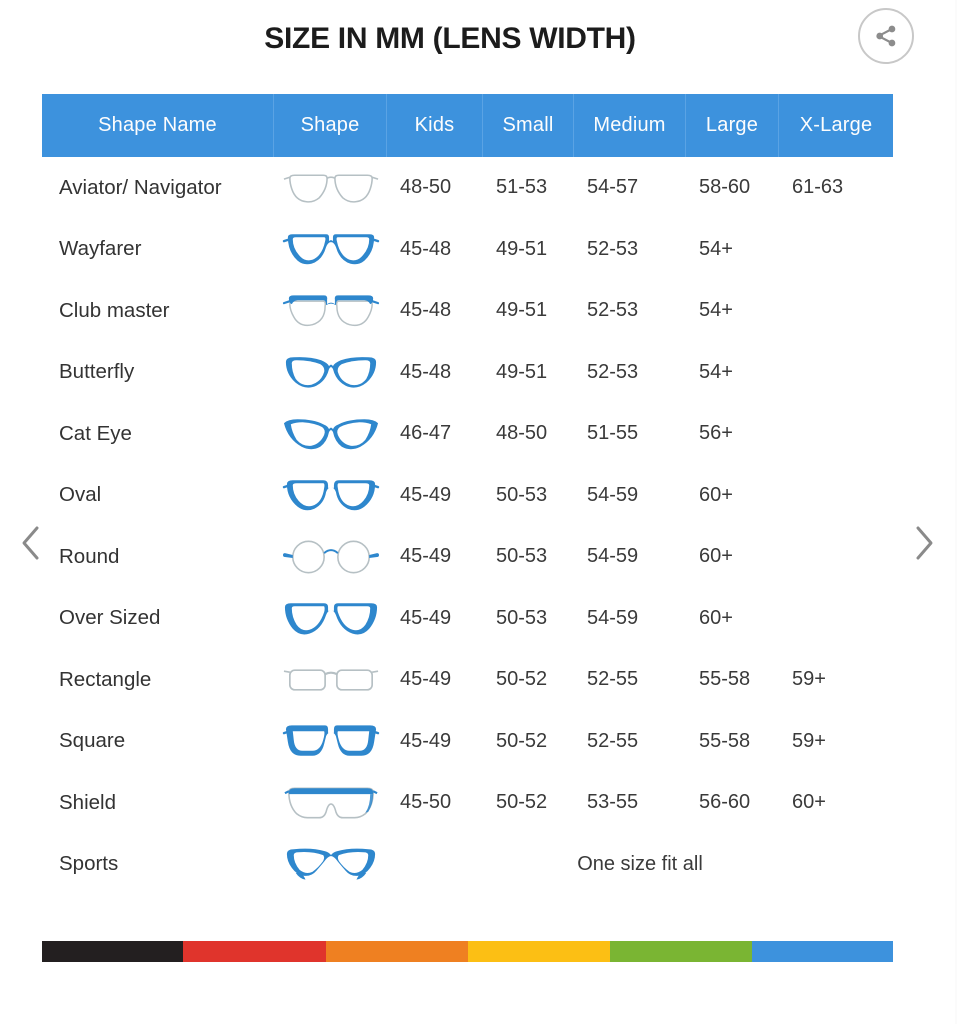 The height and width of the screenshot is (1024, 957). What do you see at coordinates (467, 803) in the screenshot?
I see `table-row: Shield 45-50 50-52 53-55 56-60 60+` at bounding box center [467, 803].